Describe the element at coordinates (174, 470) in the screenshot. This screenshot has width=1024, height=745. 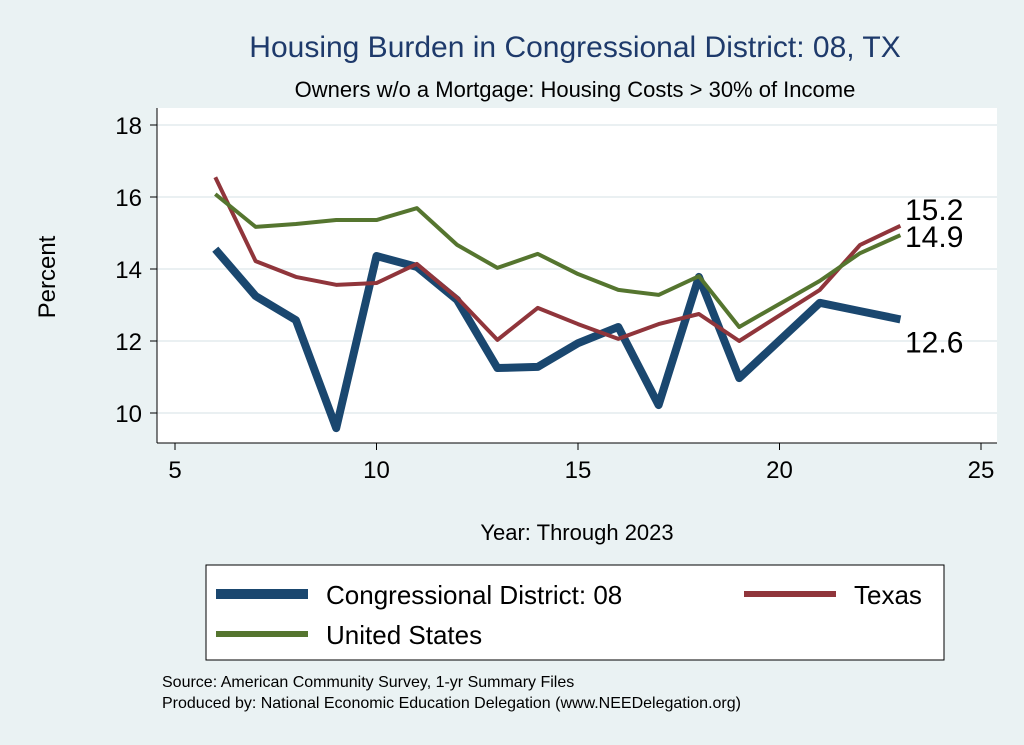
I see `x-tick-label: 5` at that location.